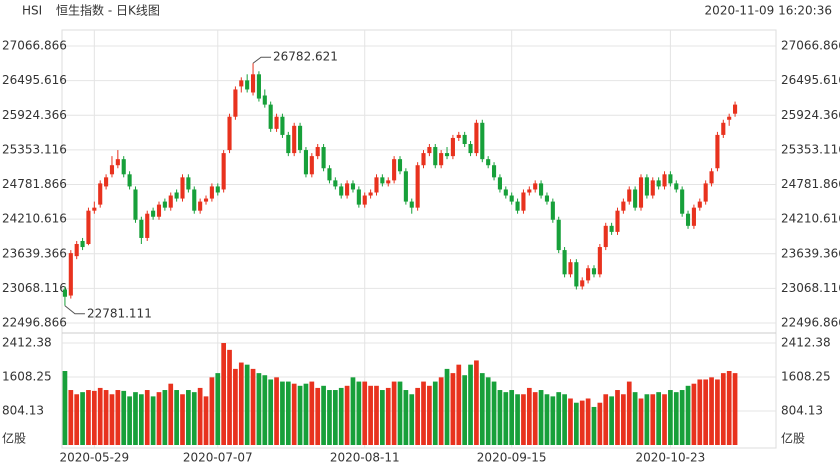 The height and width of the screenshot is (470, 840). What do you see at coordinates (810, 115) in the screenshot?
I see `y-tick-label-right: 25924.366` at bounding box center [810, 115].